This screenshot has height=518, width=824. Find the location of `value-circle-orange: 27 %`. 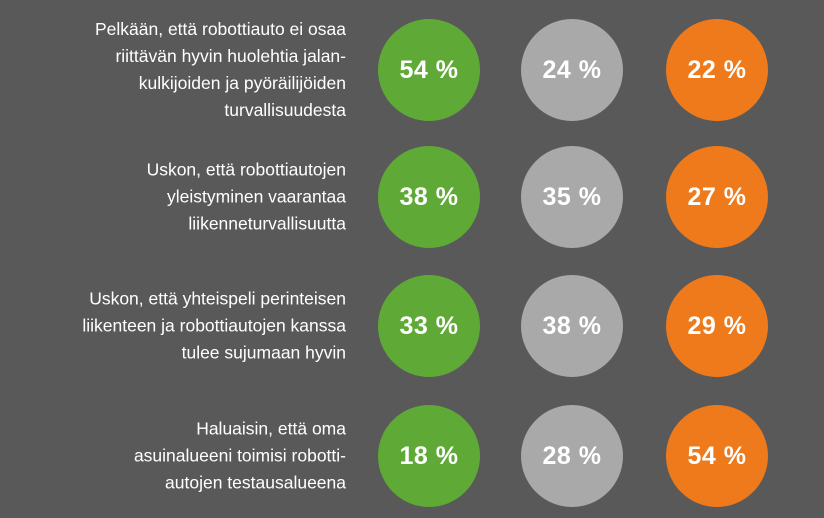

value-circle-orange: 27 % is located at coordinates (717, 197).